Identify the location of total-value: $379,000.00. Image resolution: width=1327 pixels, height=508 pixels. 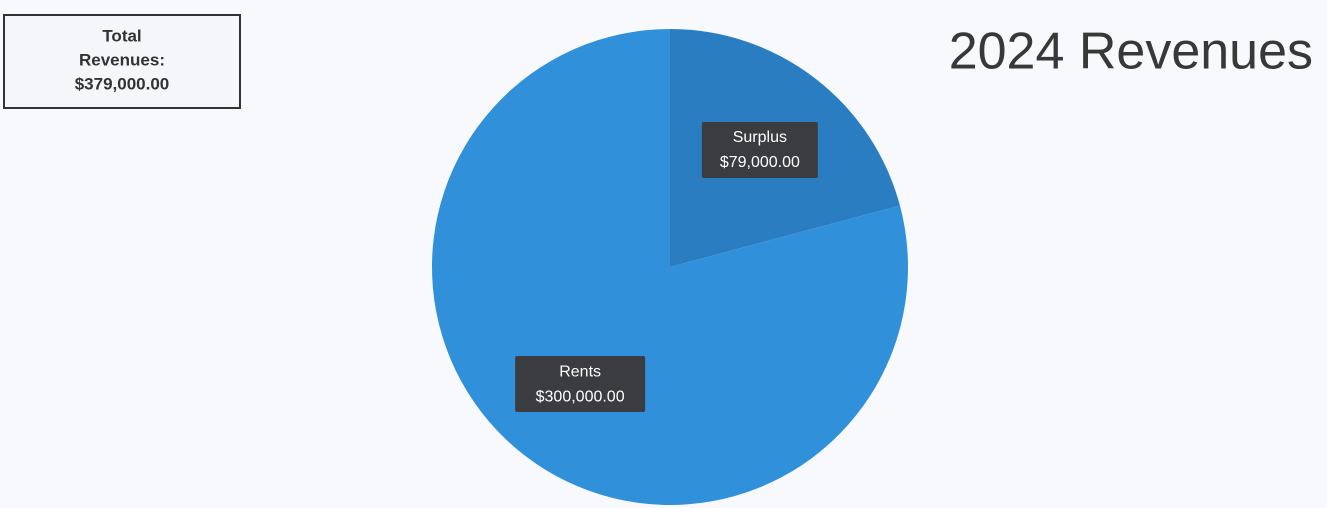
(122, 83).